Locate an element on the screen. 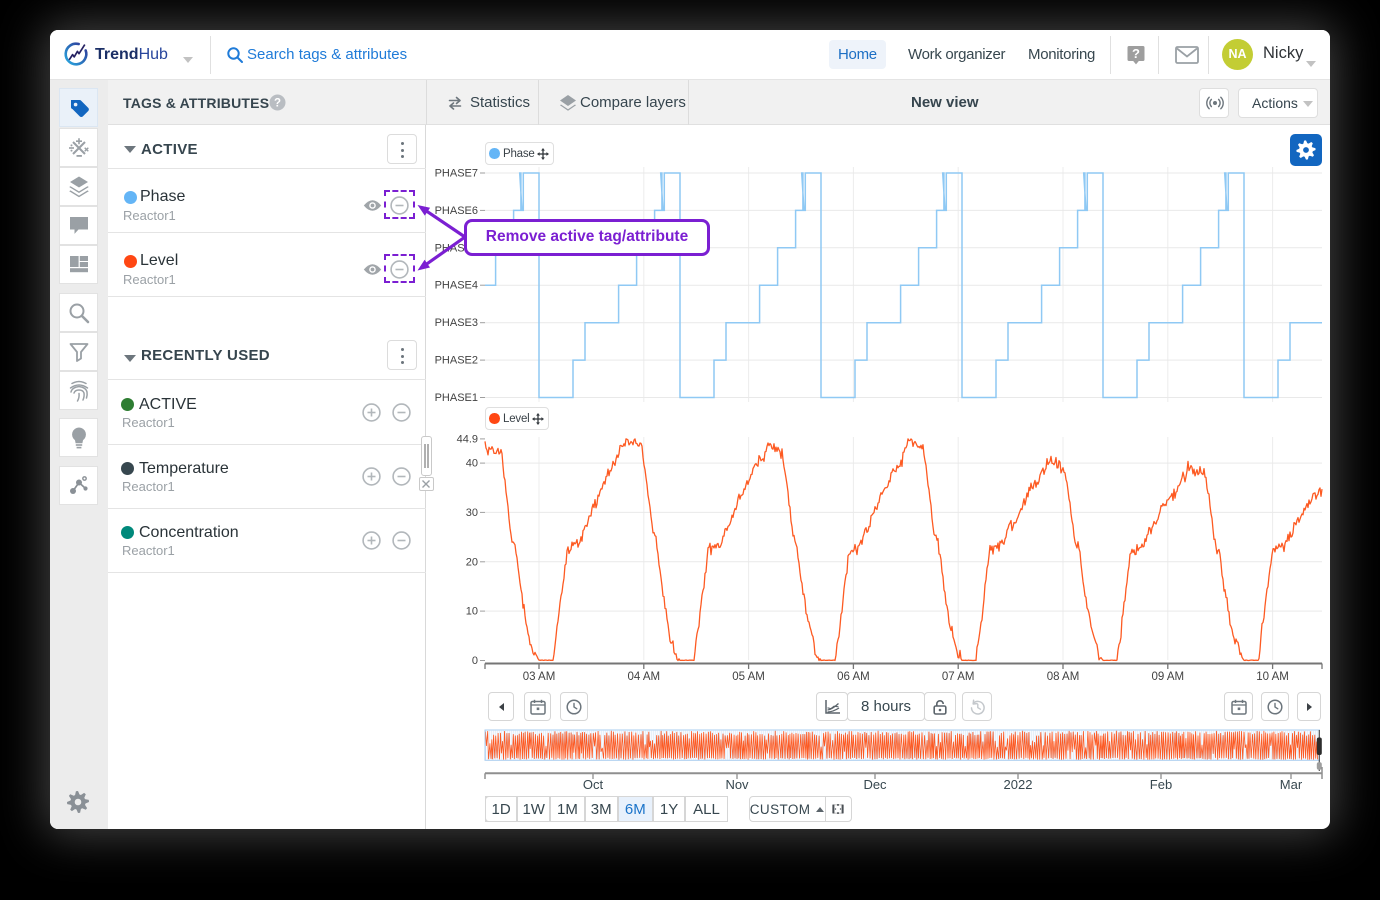  svg-text: Mar is located at coordinates (1291, 784).